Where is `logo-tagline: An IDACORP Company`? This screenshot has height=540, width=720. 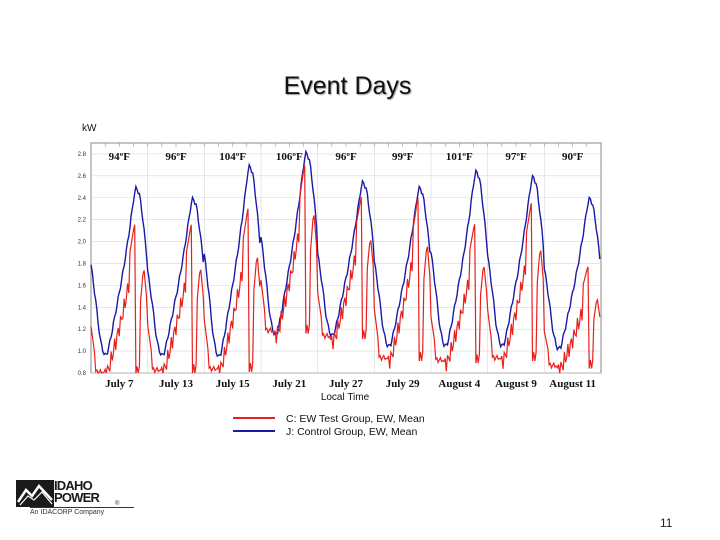
logo-tagline: An IDACORP Company is located at coordinates (67, 512).